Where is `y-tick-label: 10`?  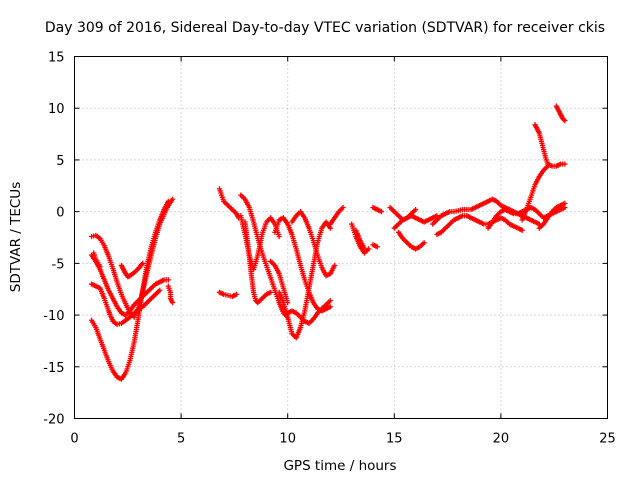
y-tick-label: 10 is located at coordinates (56, 109).